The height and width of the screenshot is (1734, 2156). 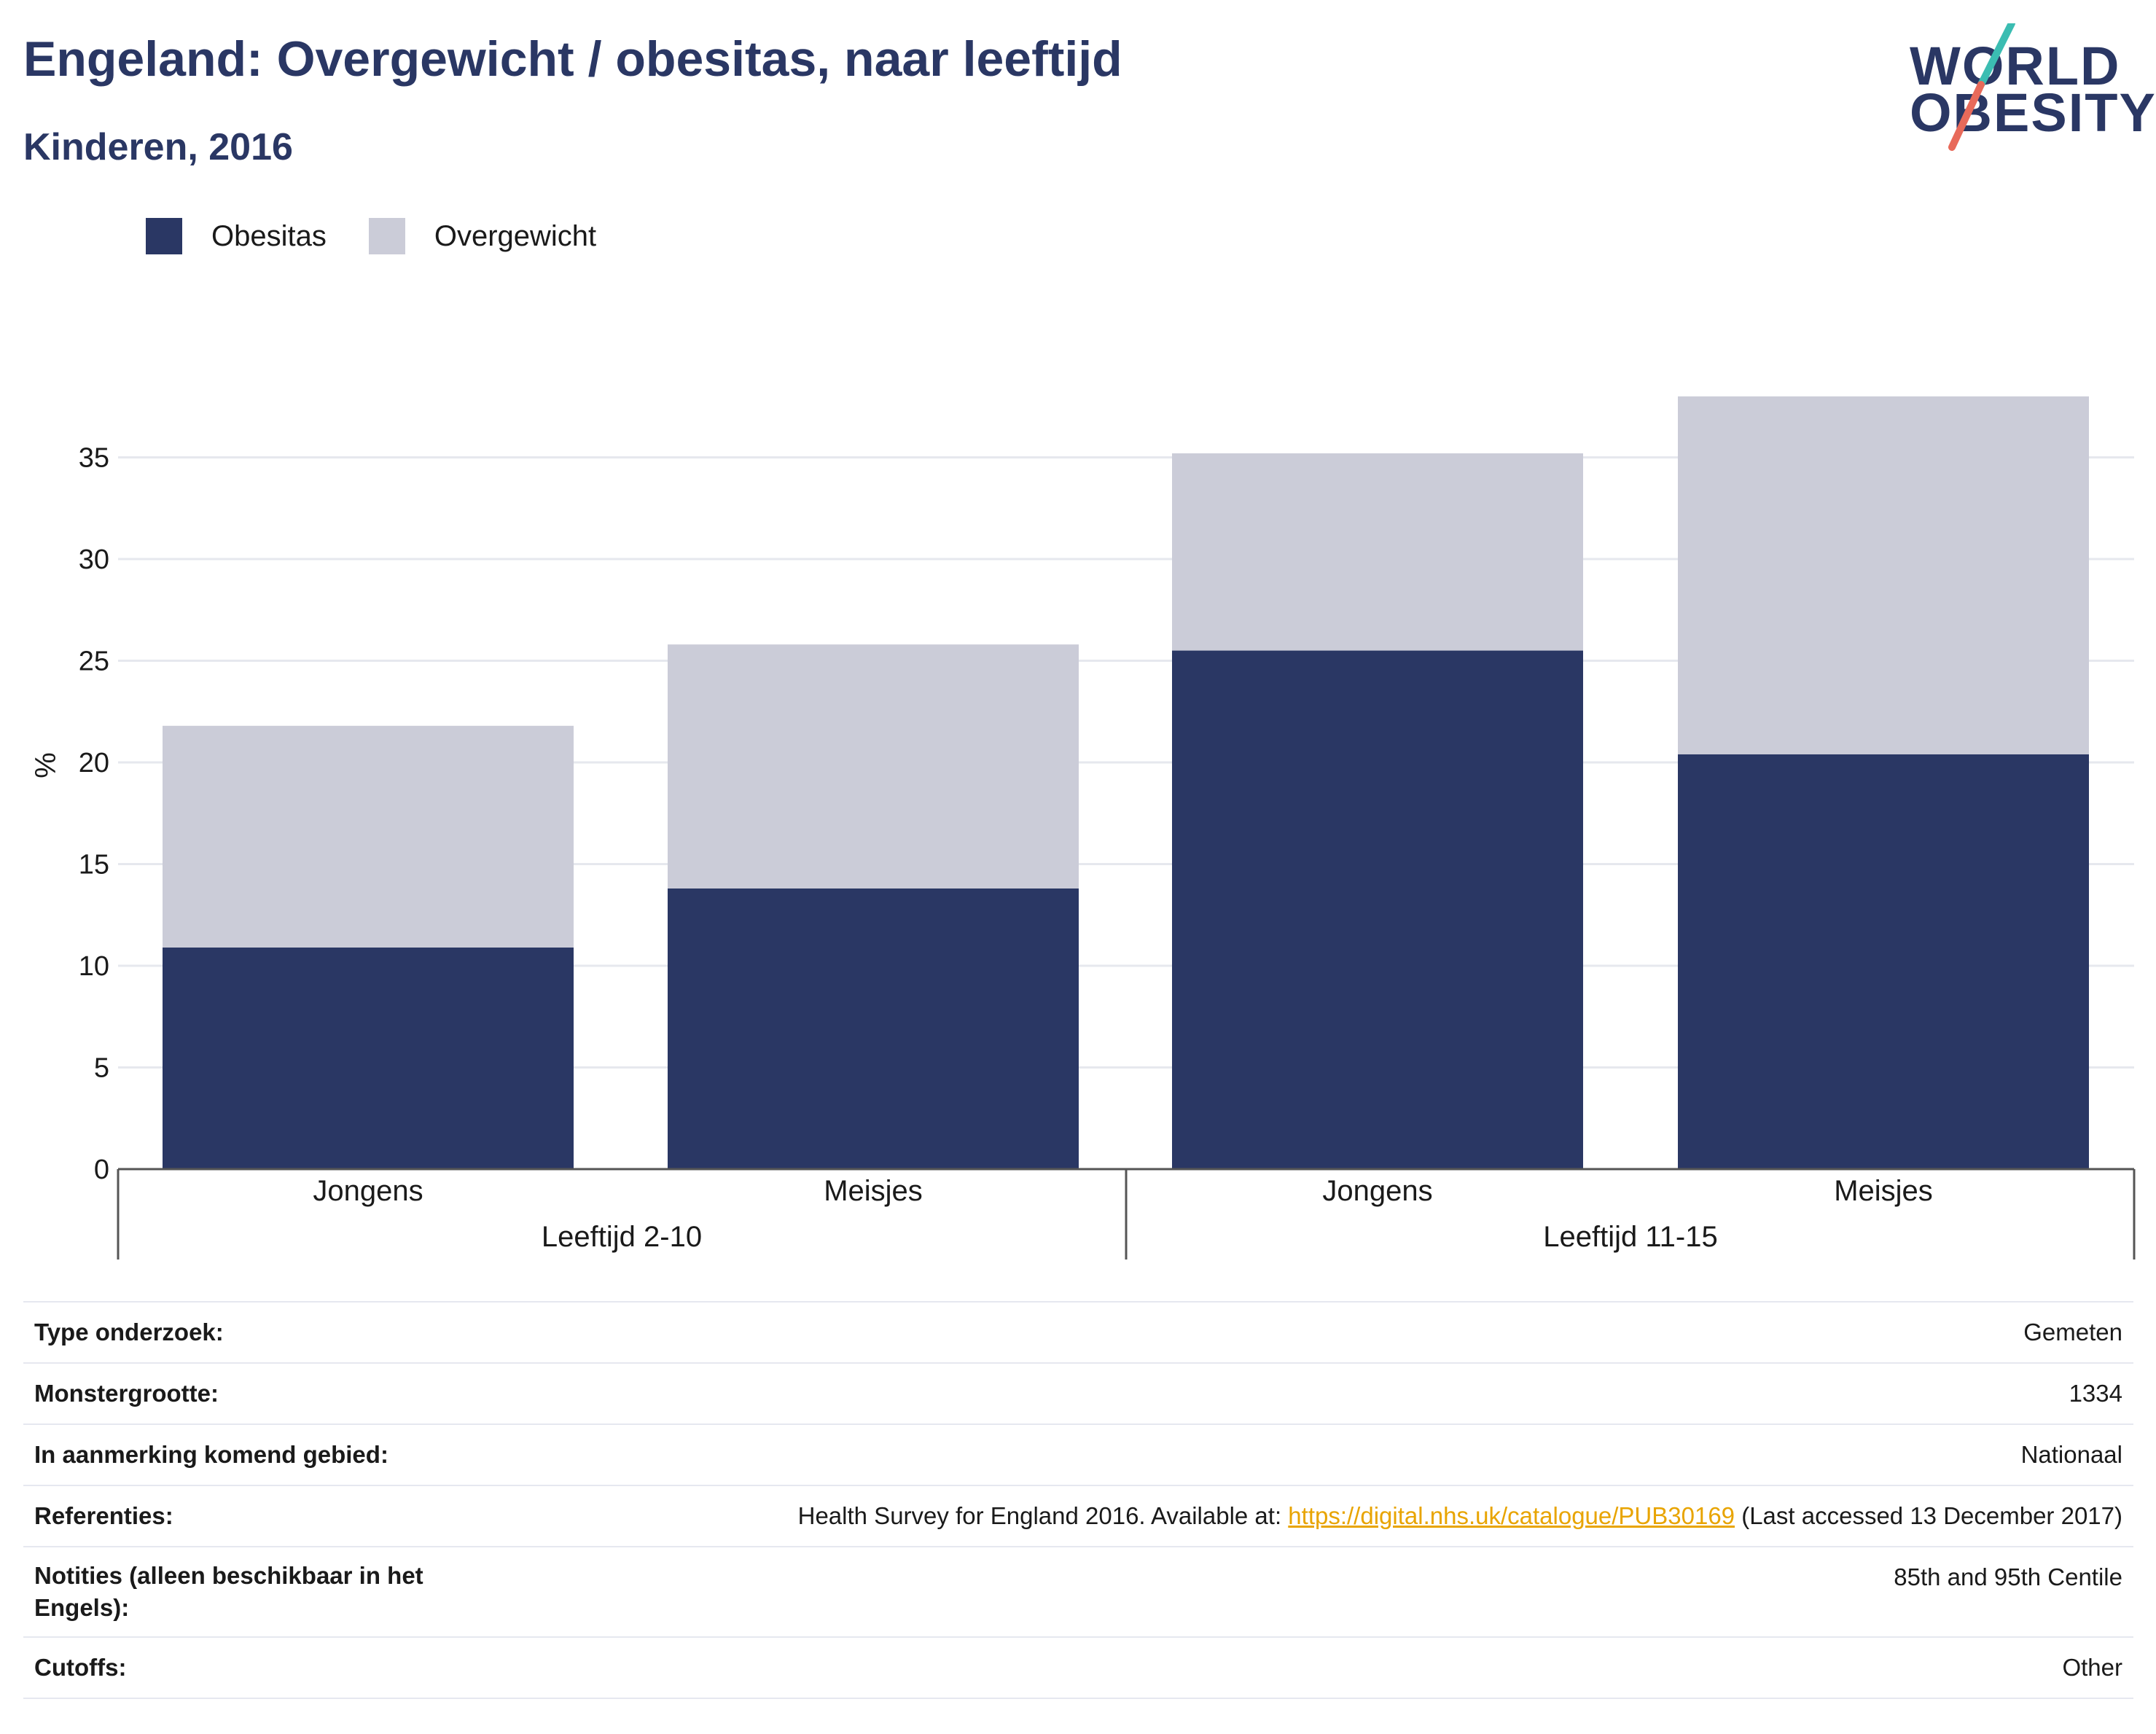 What do you see at coordinates (1982, 87) in the screenshot?
I see `logo-slash-icon` at bounding box center [1982, 87].